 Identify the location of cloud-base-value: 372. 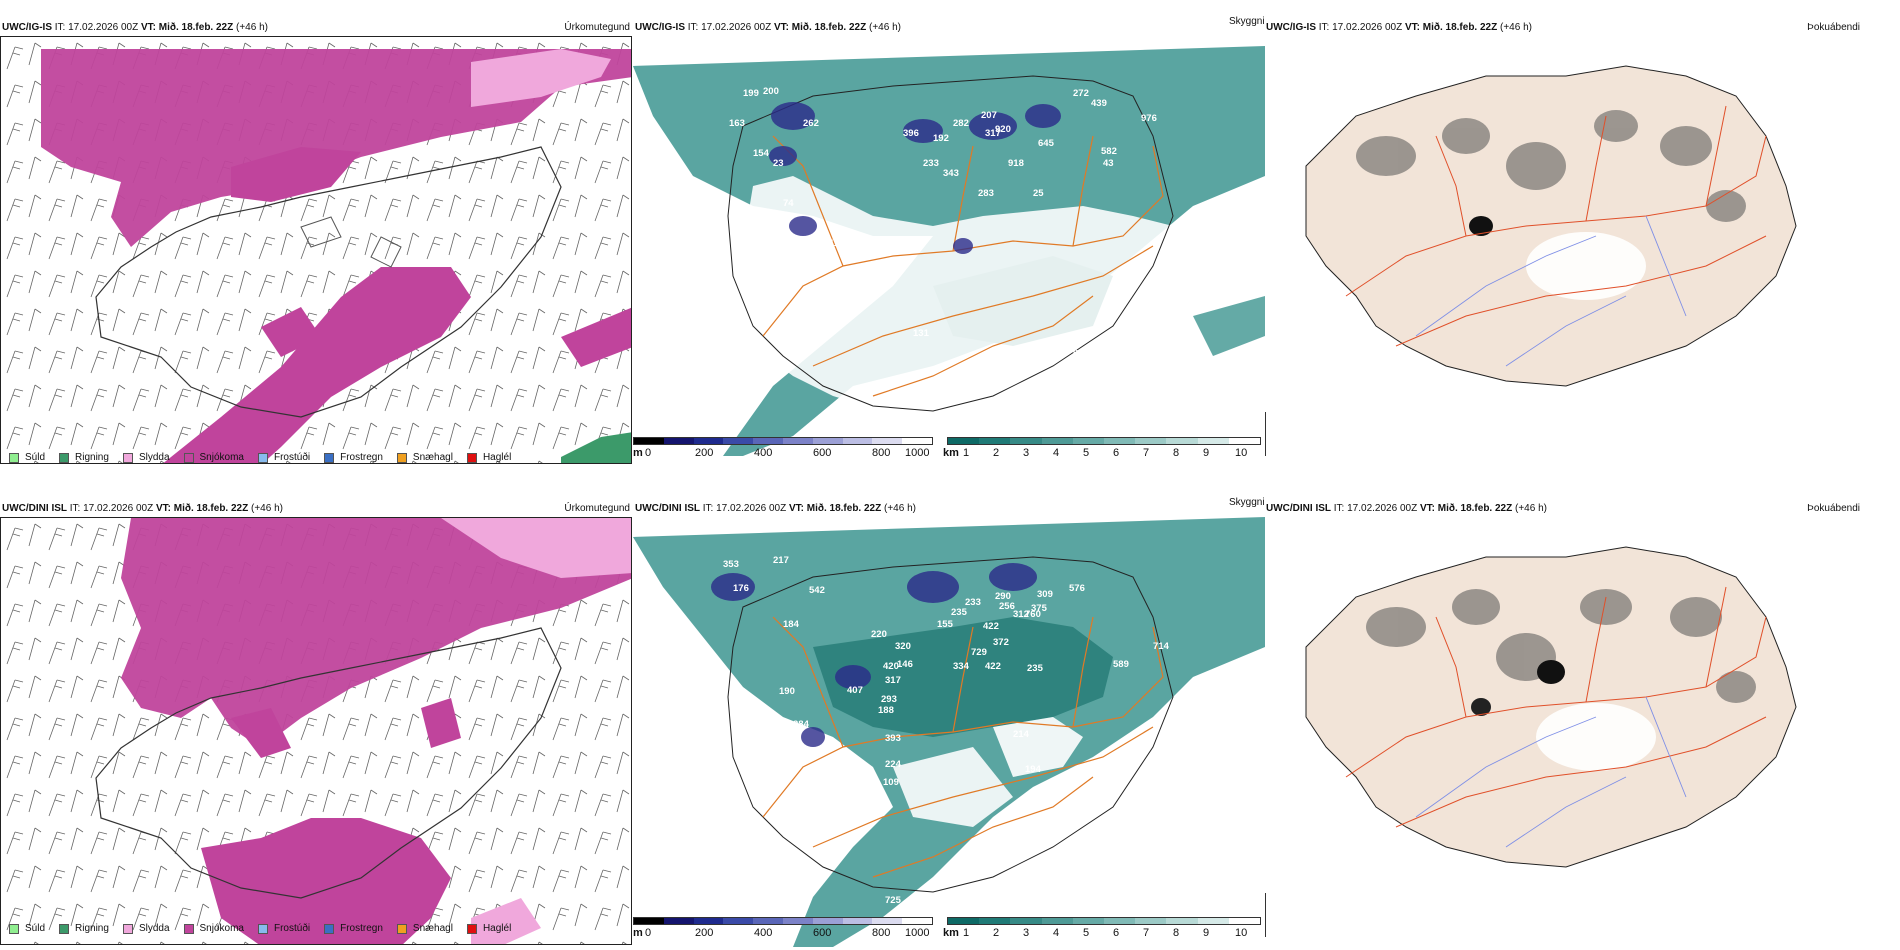
(1001, 642).